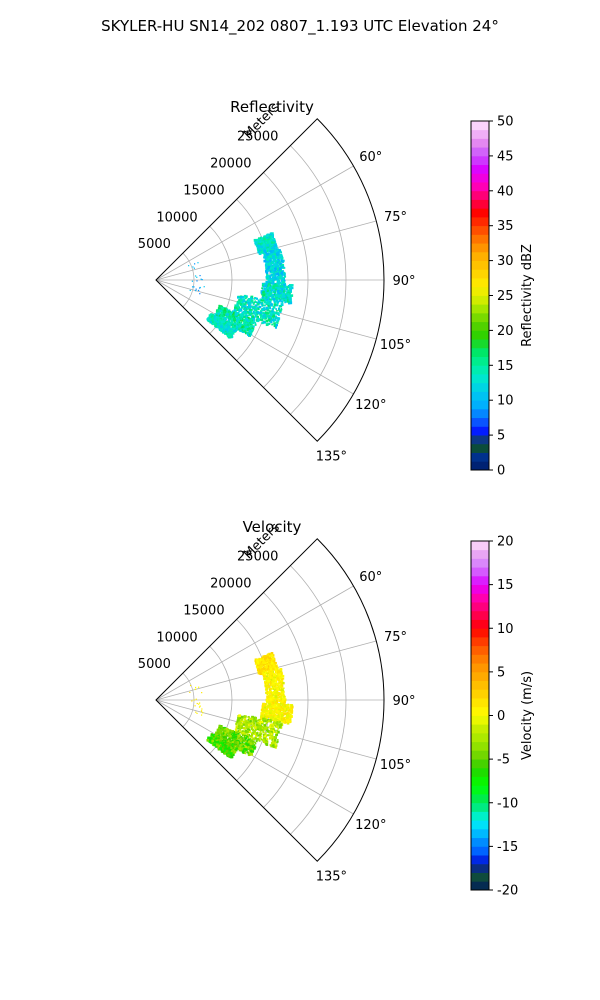 Image resolution: width=600 pixels, height=1000 pixels. What do you see at coordinates (254, 337) in the screenshot?
I see `angular-gridline` at bounding box center [254, 337].